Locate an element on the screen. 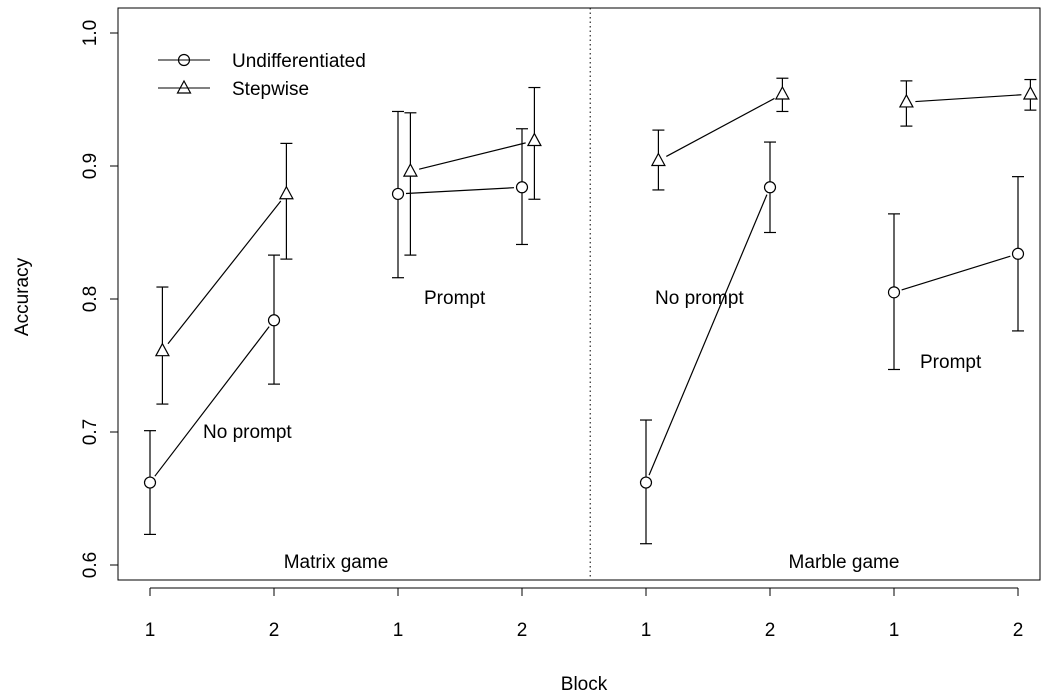 The width and height of the screenshot is (1042, 696). annotation-no-prompt-matrix: No prompt is located at coordinates (247, 432).